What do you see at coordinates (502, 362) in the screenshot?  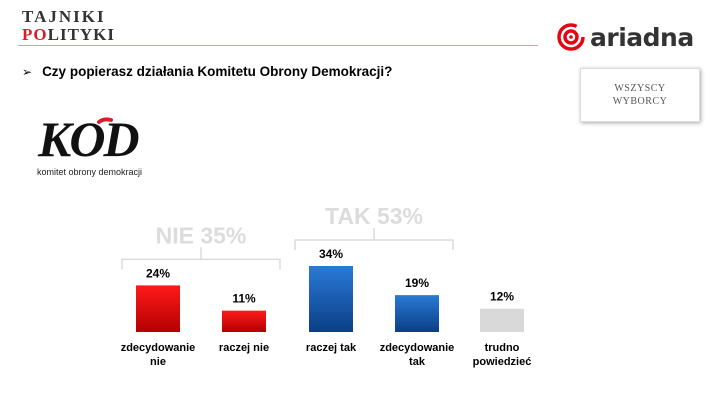 I see `category-label: powiedzieć` at bounding box center [502, 362].